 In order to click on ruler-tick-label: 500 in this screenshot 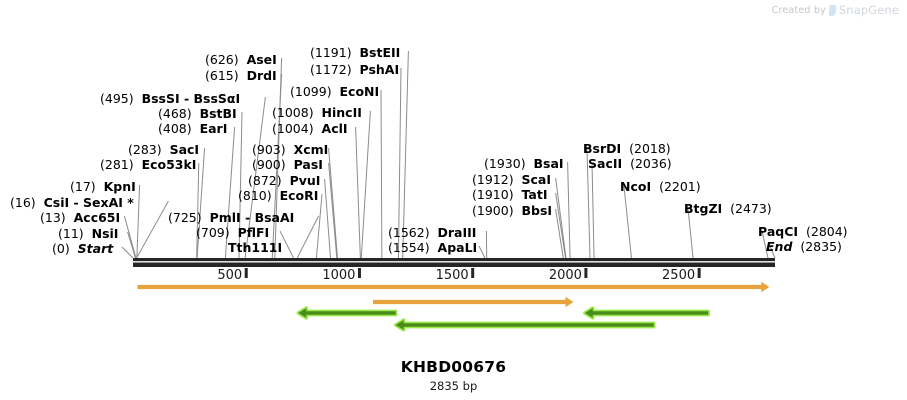, I will do `click(230, 275)`.